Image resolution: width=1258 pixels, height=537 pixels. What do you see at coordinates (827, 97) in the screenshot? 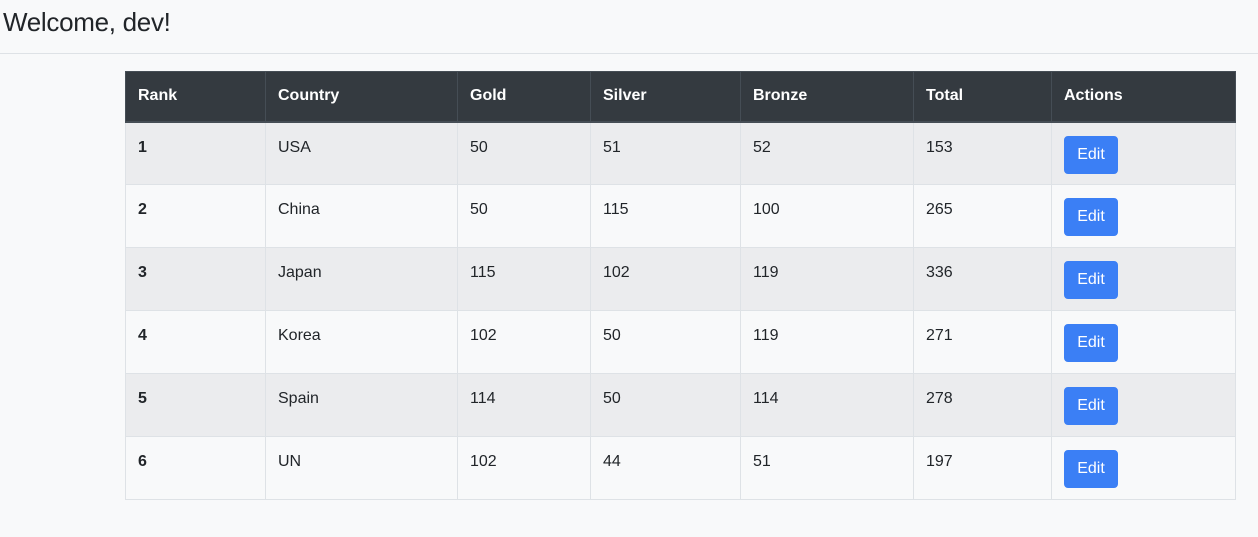
I see `column-header-bronze: Bronze` at bounding box center [827, 97].